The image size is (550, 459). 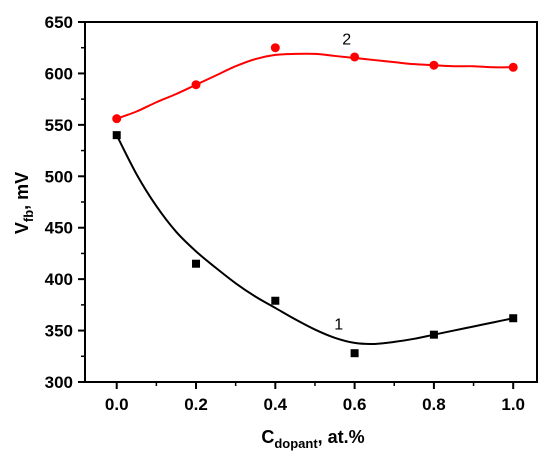 I want to click on y-tick-label: 300, so click(x=59, y=382).